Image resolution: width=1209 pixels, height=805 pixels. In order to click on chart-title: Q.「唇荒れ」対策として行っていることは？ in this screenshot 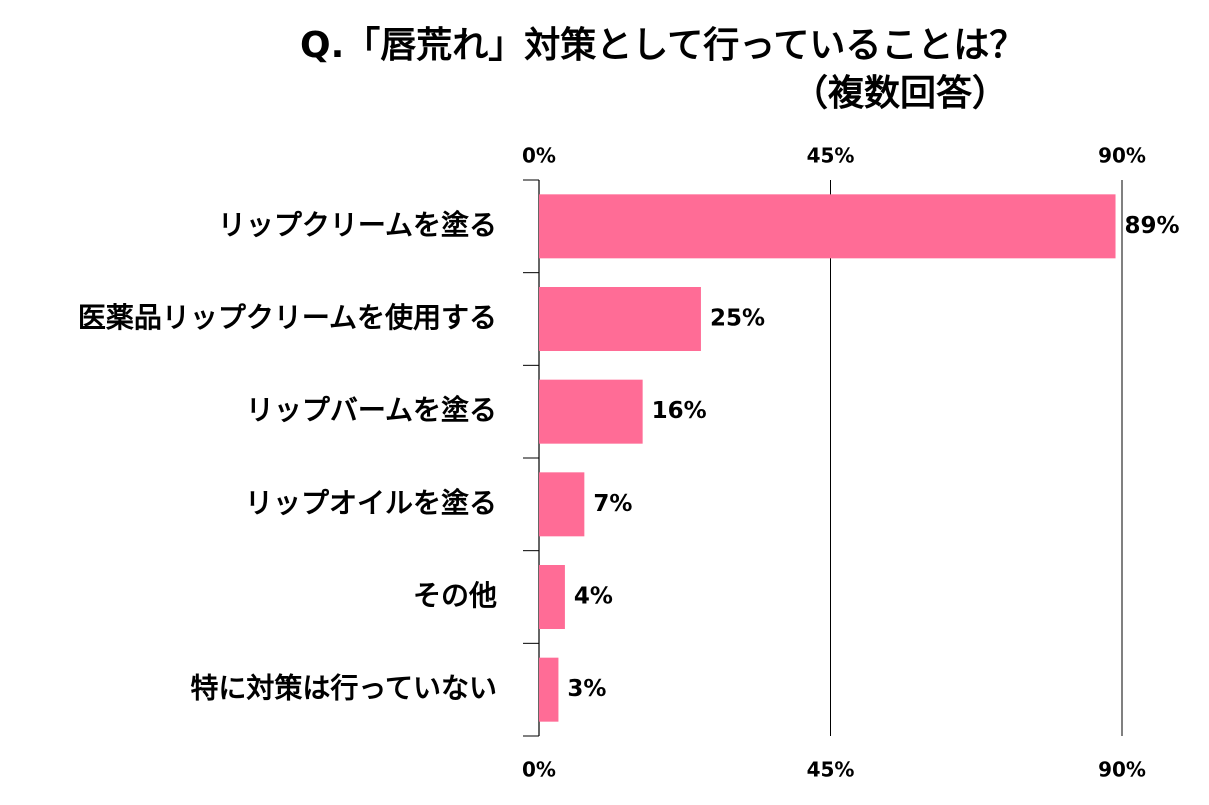, I will do `click(663, 45)`.